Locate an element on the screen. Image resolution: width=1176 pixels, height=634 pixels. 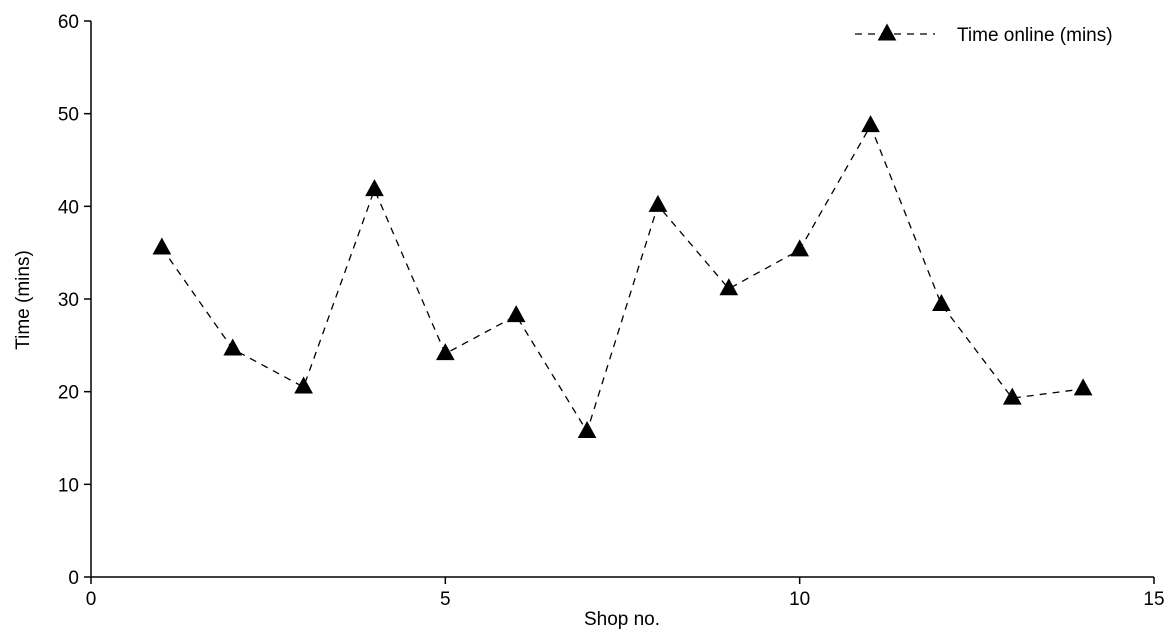
legend-marker is located at coordinates (887, 32).